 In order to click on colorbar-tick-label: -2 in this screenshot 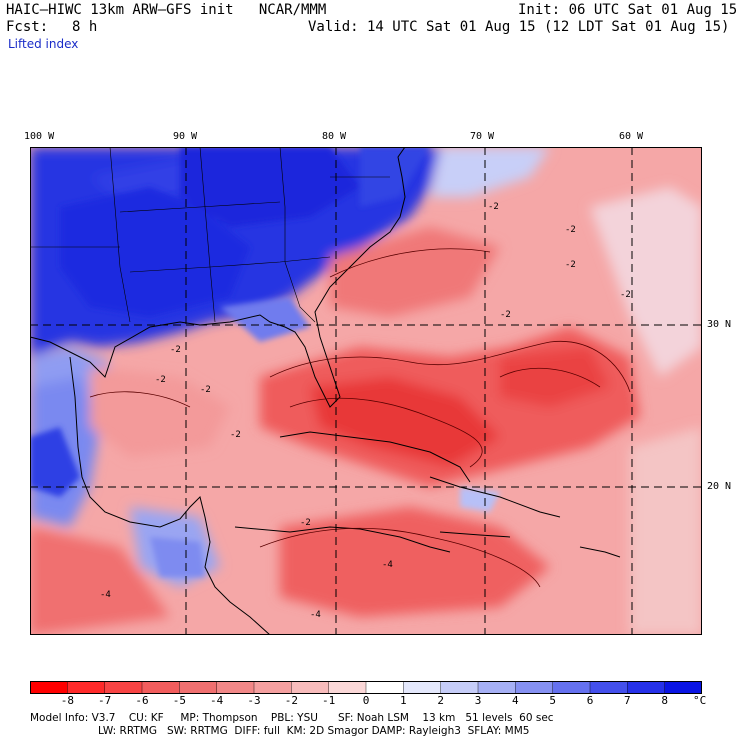, I will do `click(291, 700)`.